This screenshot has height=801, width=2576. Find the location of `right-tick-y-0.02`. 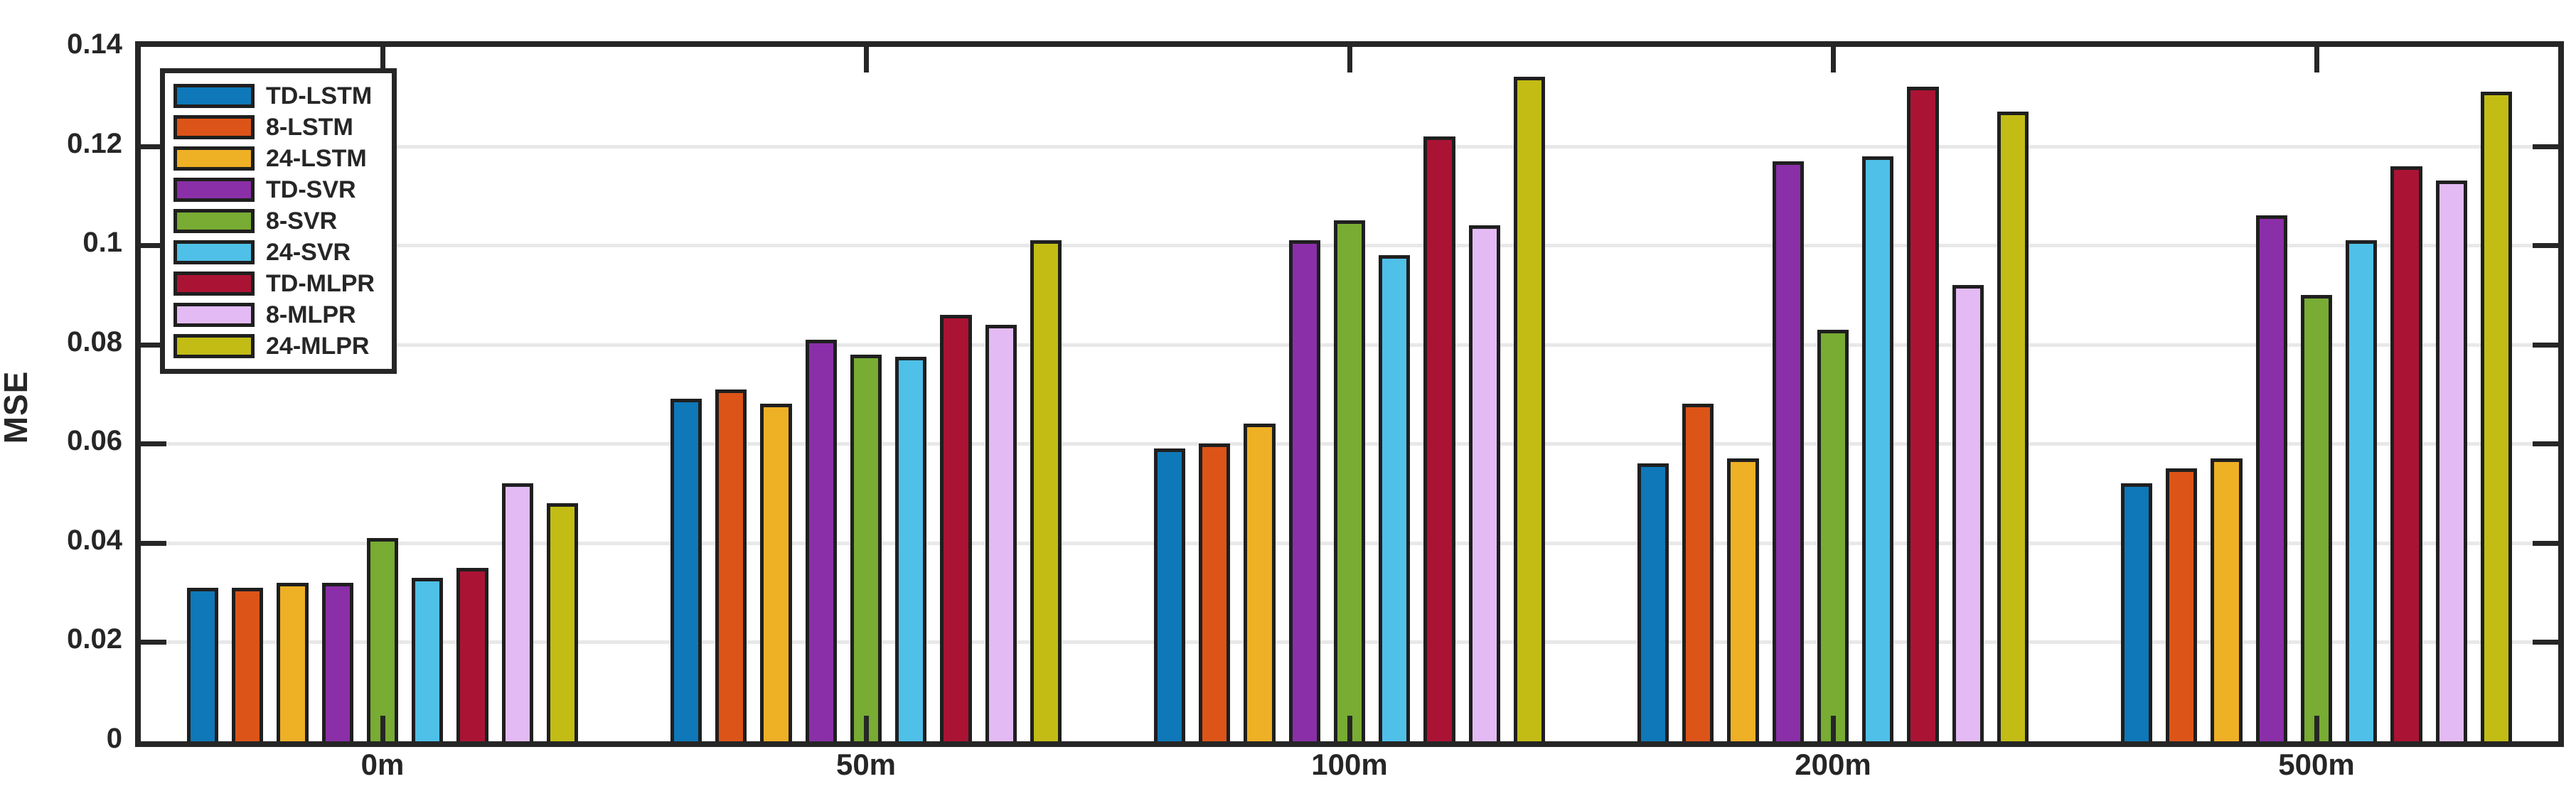

right-tick-y-0.02 is located at coordinates (2545, 643).